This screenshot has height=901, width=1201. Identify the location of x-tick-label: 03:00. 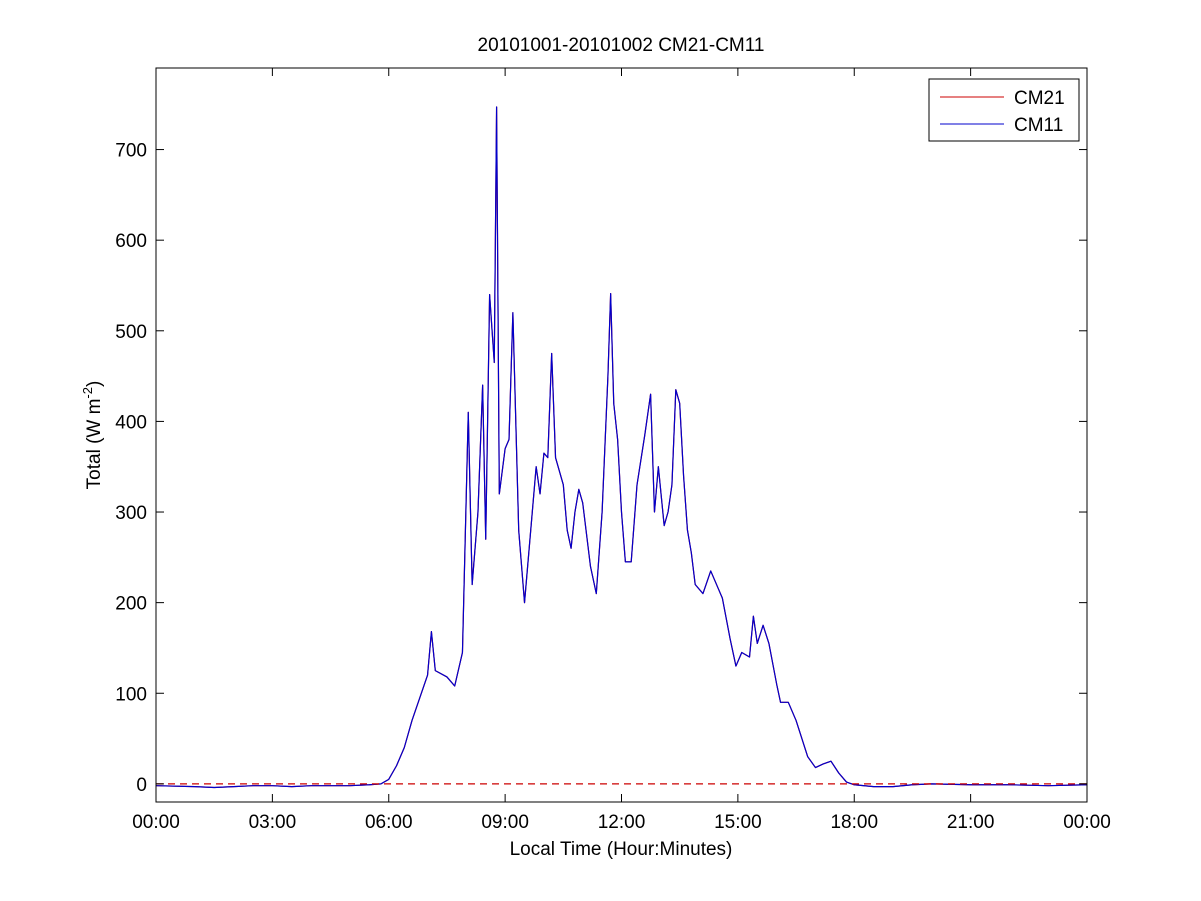
(273, 822).